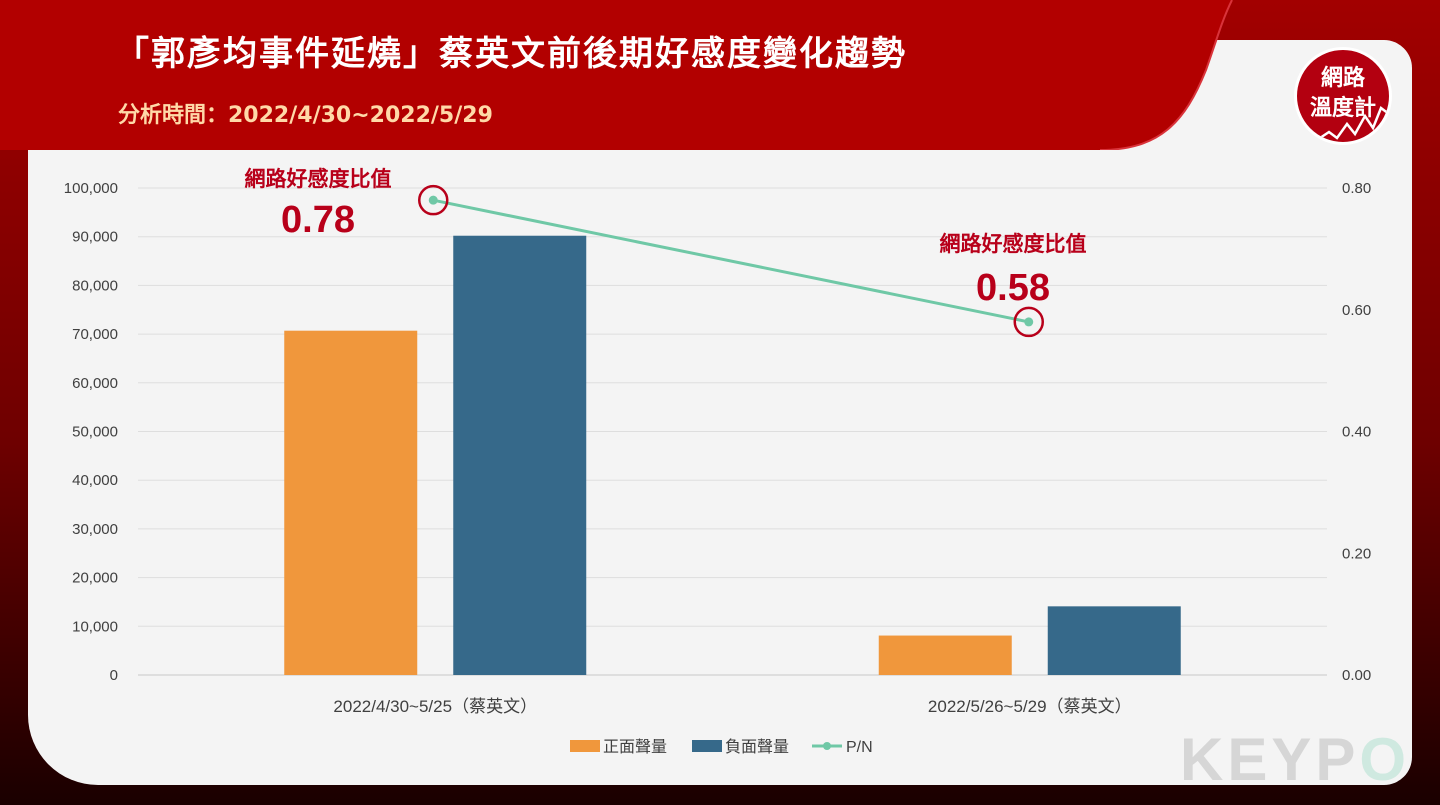  What do you see at coordinates (95, 237) in the screenshot?
I see `y-left-tick-label: 90,000` at bounding box center [95, 237].